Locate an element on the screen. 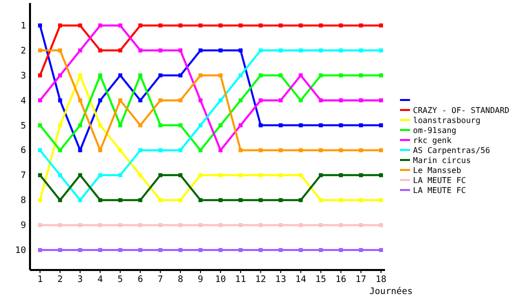 This screenshot has height=300, width=530. y-tick-label: 6 is located at coordinates (23, 151).